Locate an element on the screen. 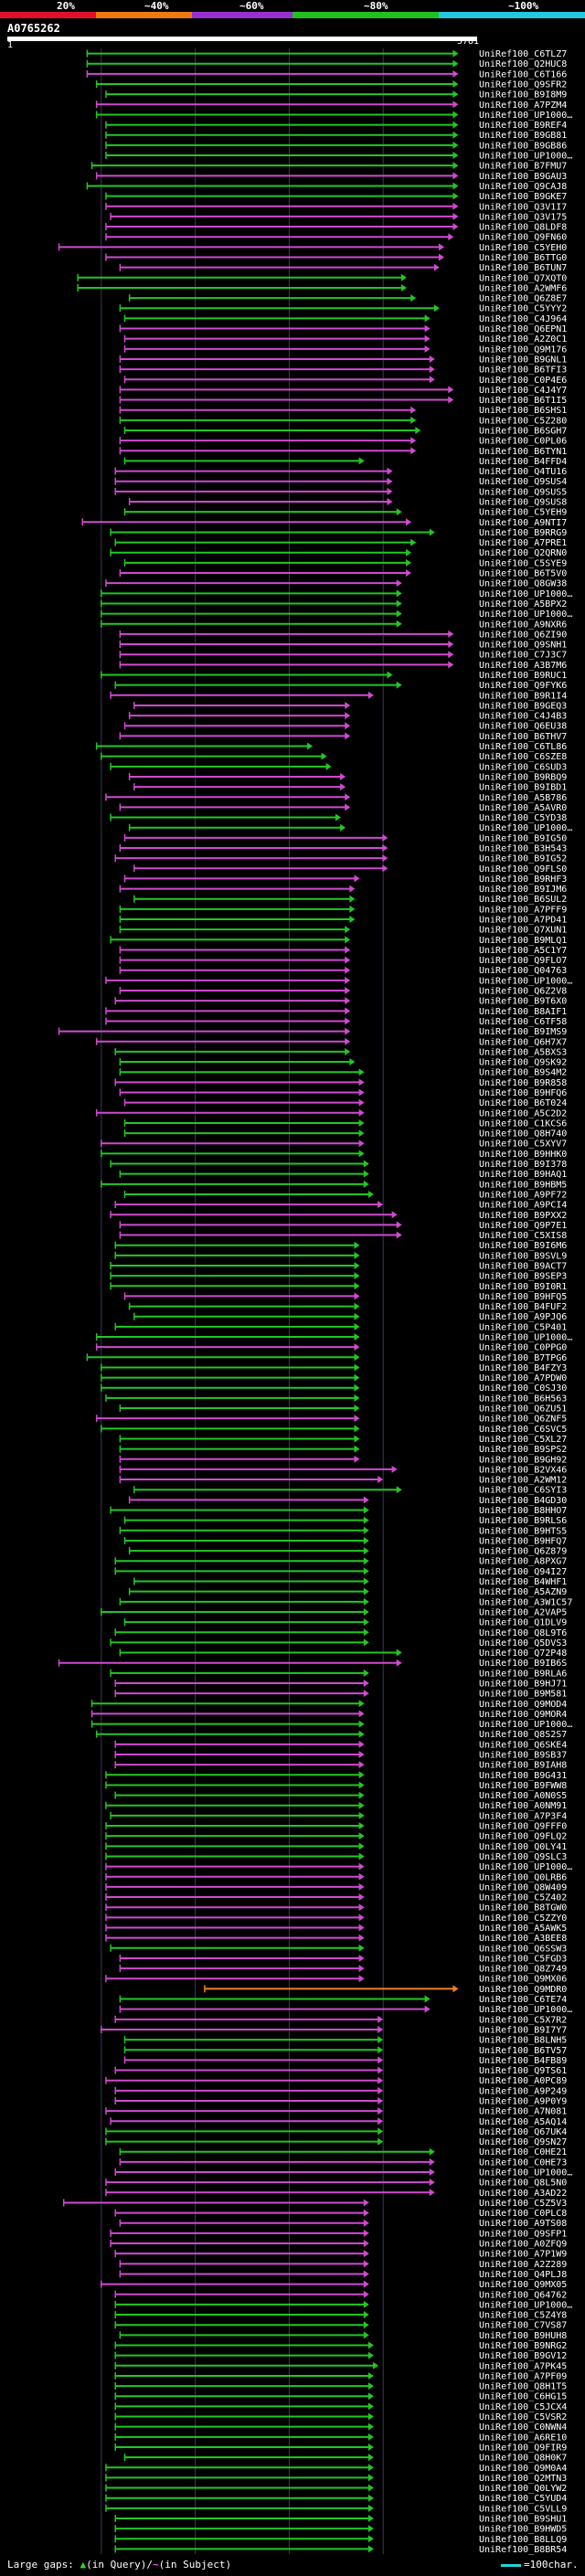  hit-row: UniRef100_A6RE10 is located at coordinates (341, 2438).